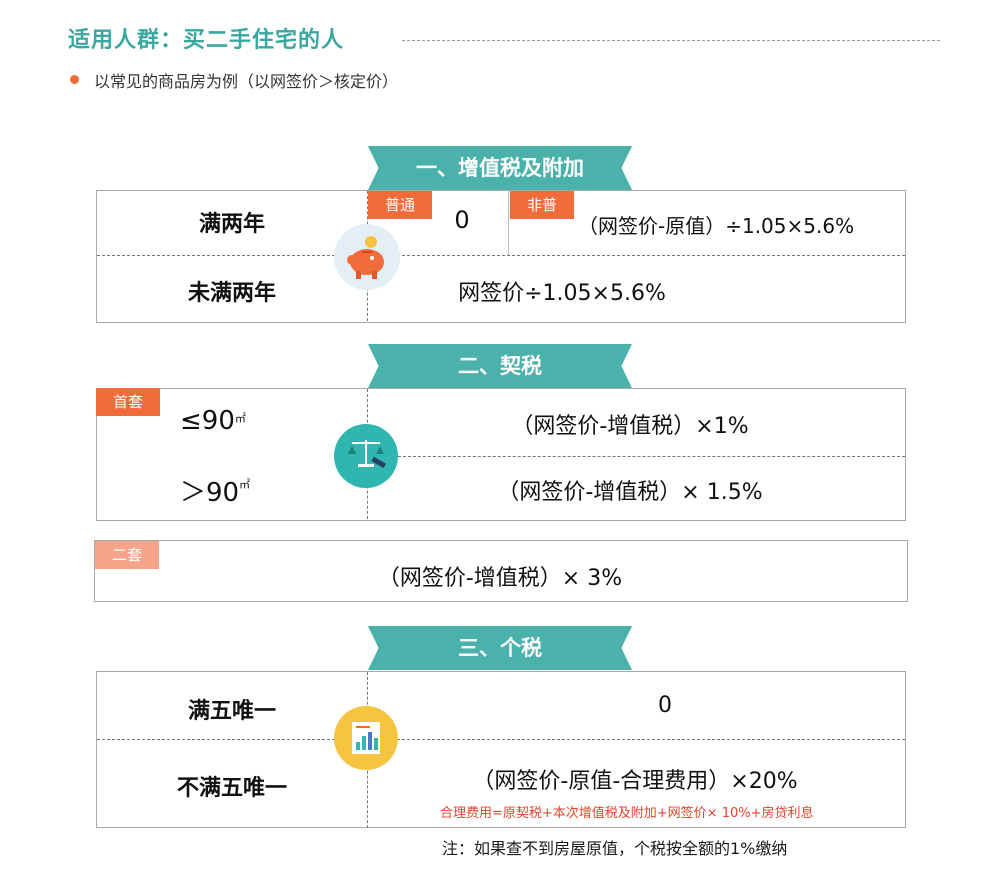 This screenshot has height=877, width=1000. I want to click on area-under-90-value: ≤90, so click(207, 421).